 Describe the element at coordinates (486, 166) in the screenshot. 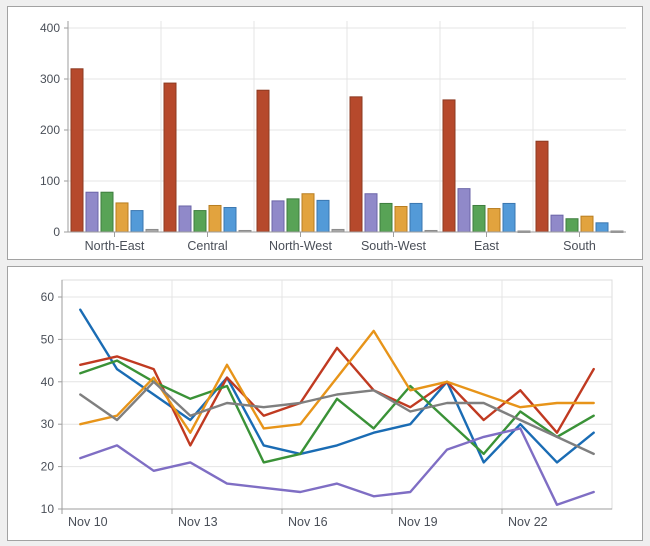

I see `bar-group-East` at that location.